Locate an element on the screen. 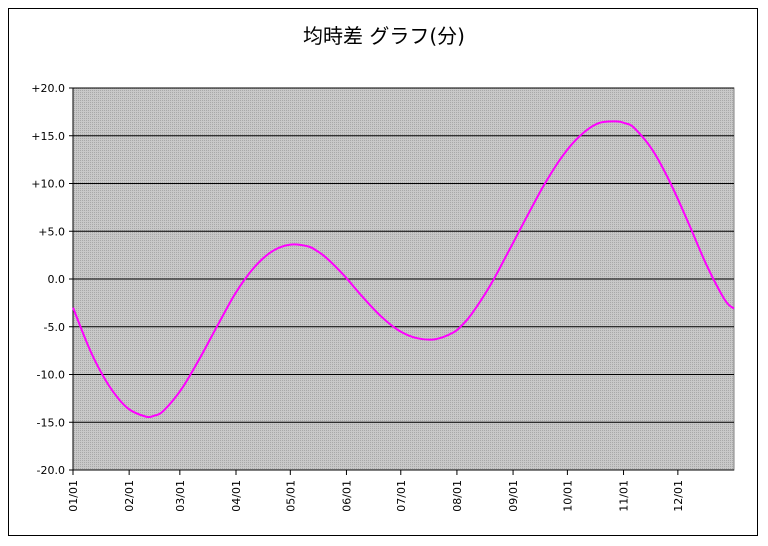  y-tick-label: +10.0 is located at coordinates (48, 184).